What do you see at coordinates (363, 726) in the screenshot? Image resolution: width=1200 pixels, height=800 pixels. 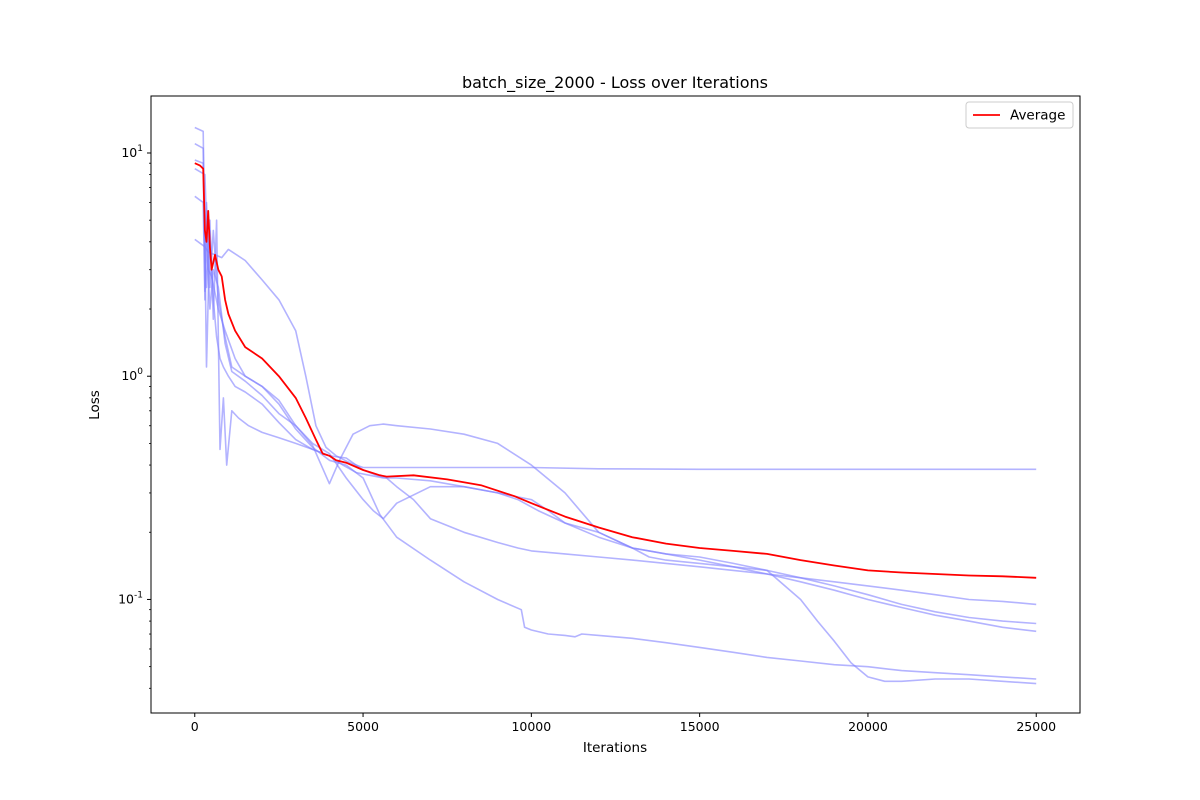 I see `x-tick-label: 5000` at bounding box center [363, 726].